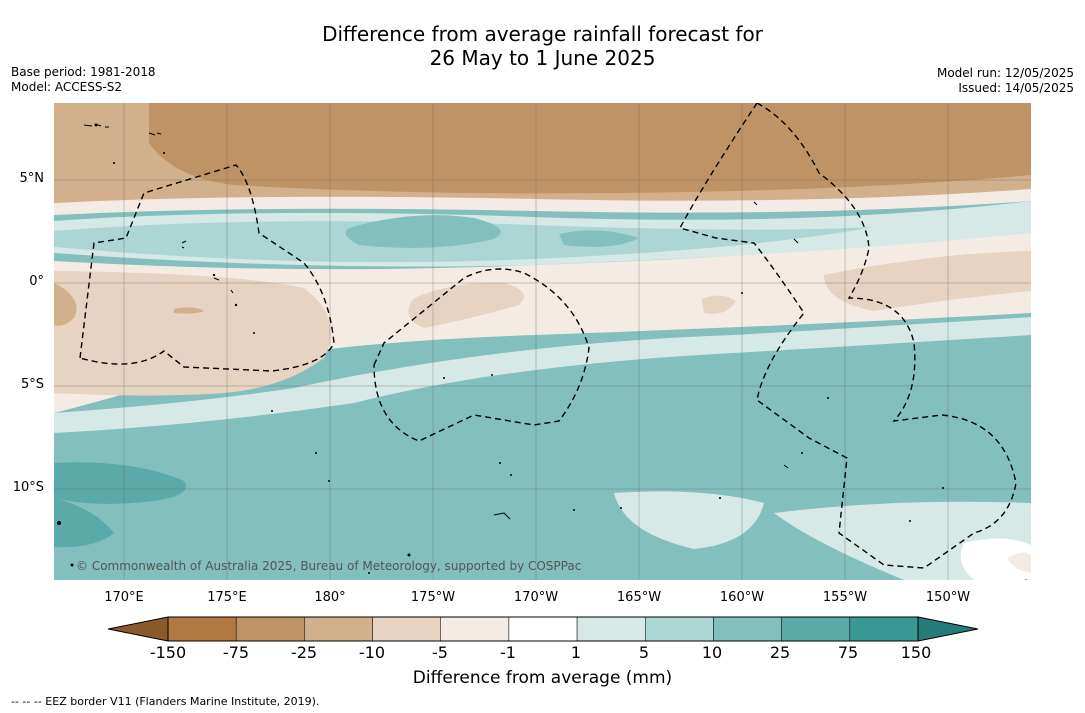  What do you see at coordinates (138, 629) in the screenshot?
I see `colorbar-extend-low` at bounding box center [138, 629].